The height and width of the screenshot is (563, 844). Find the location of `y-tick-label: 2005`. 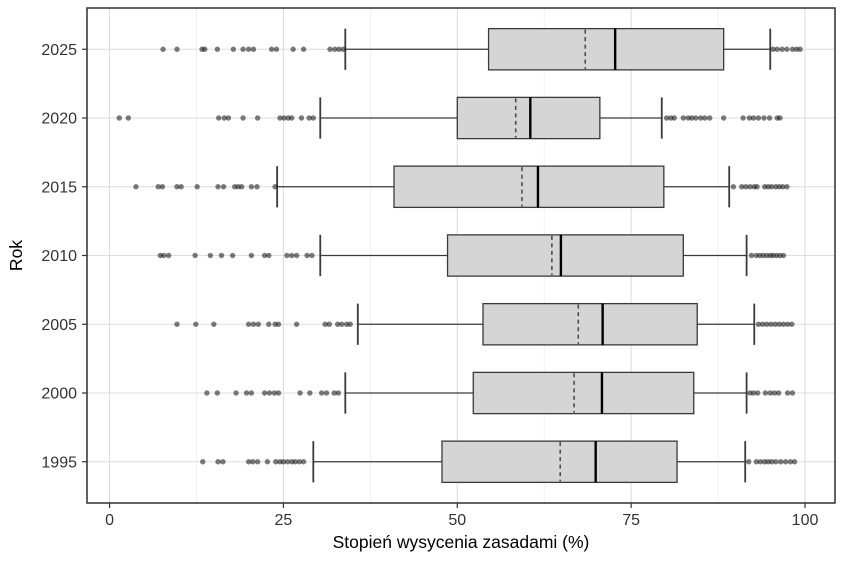

y-tick-label: 2005 is located at coordinates (59, 325).